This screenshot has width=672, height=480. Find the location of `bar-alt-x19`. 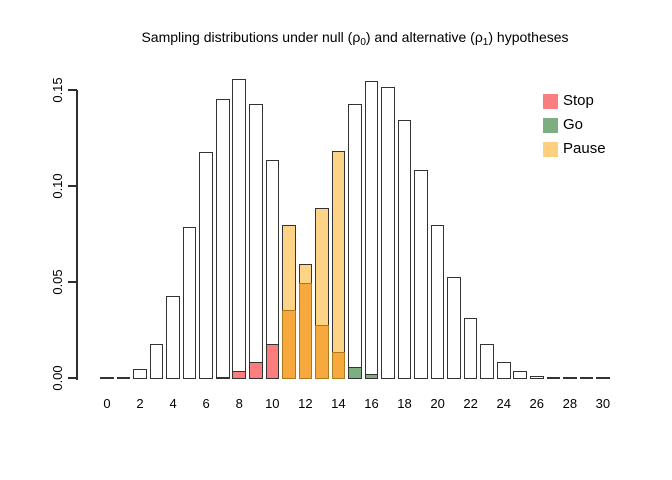

bar-alt-x19 is located at coordinates (421, 274).